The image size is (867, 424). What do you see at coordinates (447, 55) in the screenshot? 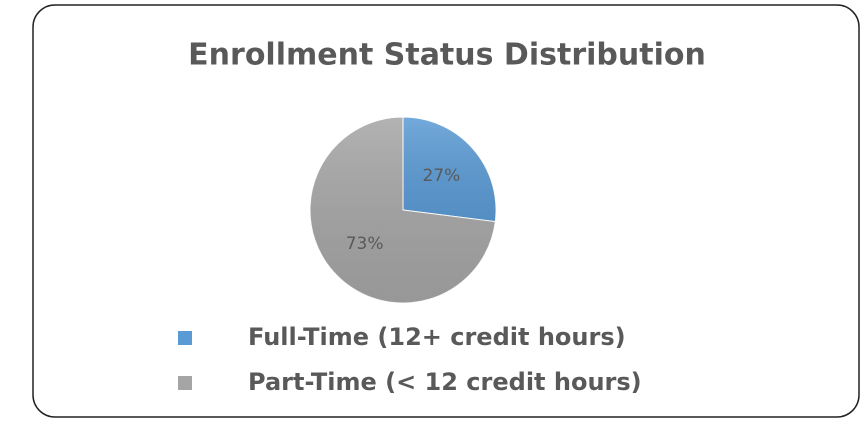
I see `chart-title: Enrollment Status Distribution` at bounding box center [447, 55].